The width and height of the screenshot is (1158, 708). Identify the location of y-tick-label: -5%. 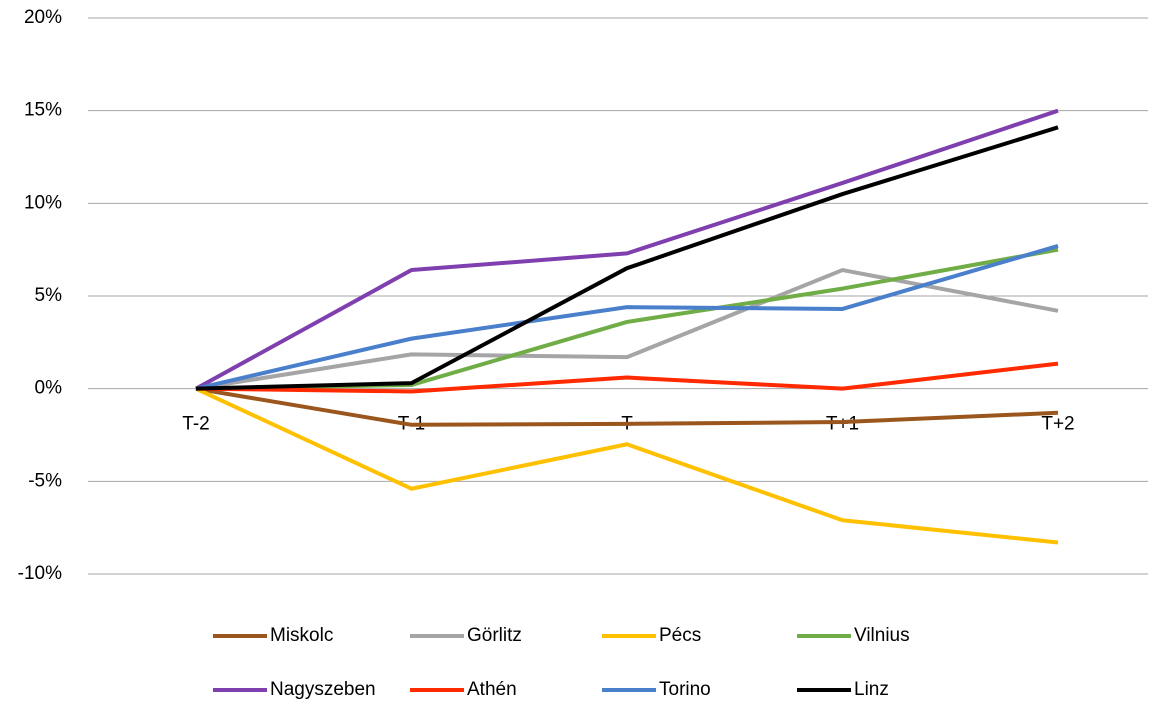
(45, 480).